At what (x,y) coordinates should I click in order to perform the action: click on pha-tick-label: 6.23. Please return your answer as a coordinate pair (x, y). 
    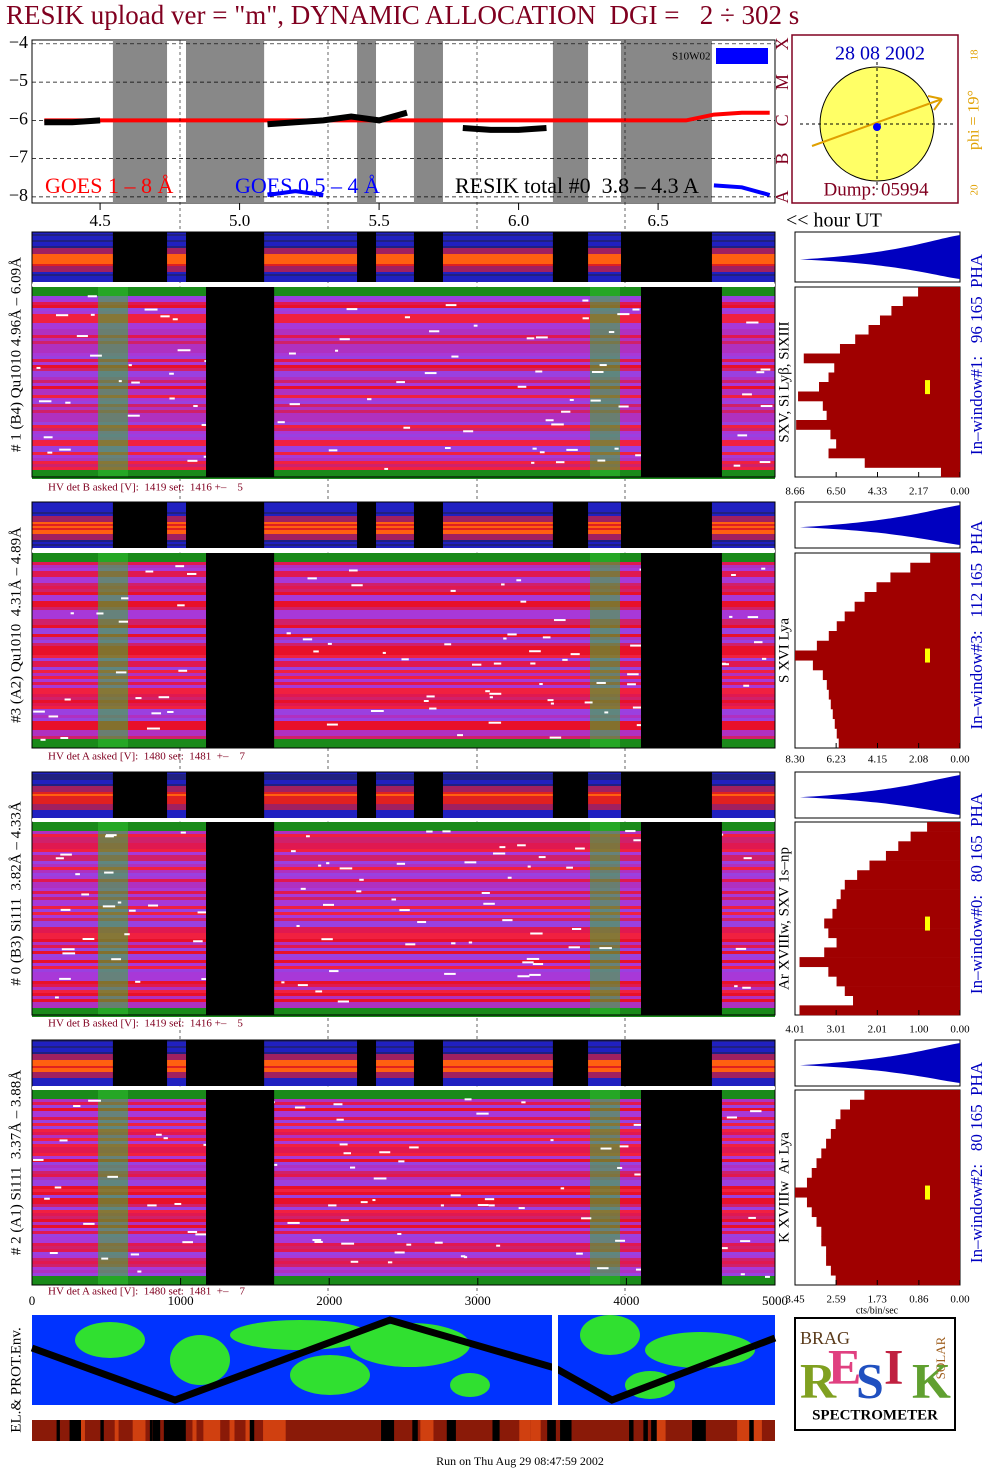
    Looking at the image, I should click on (837, 760).